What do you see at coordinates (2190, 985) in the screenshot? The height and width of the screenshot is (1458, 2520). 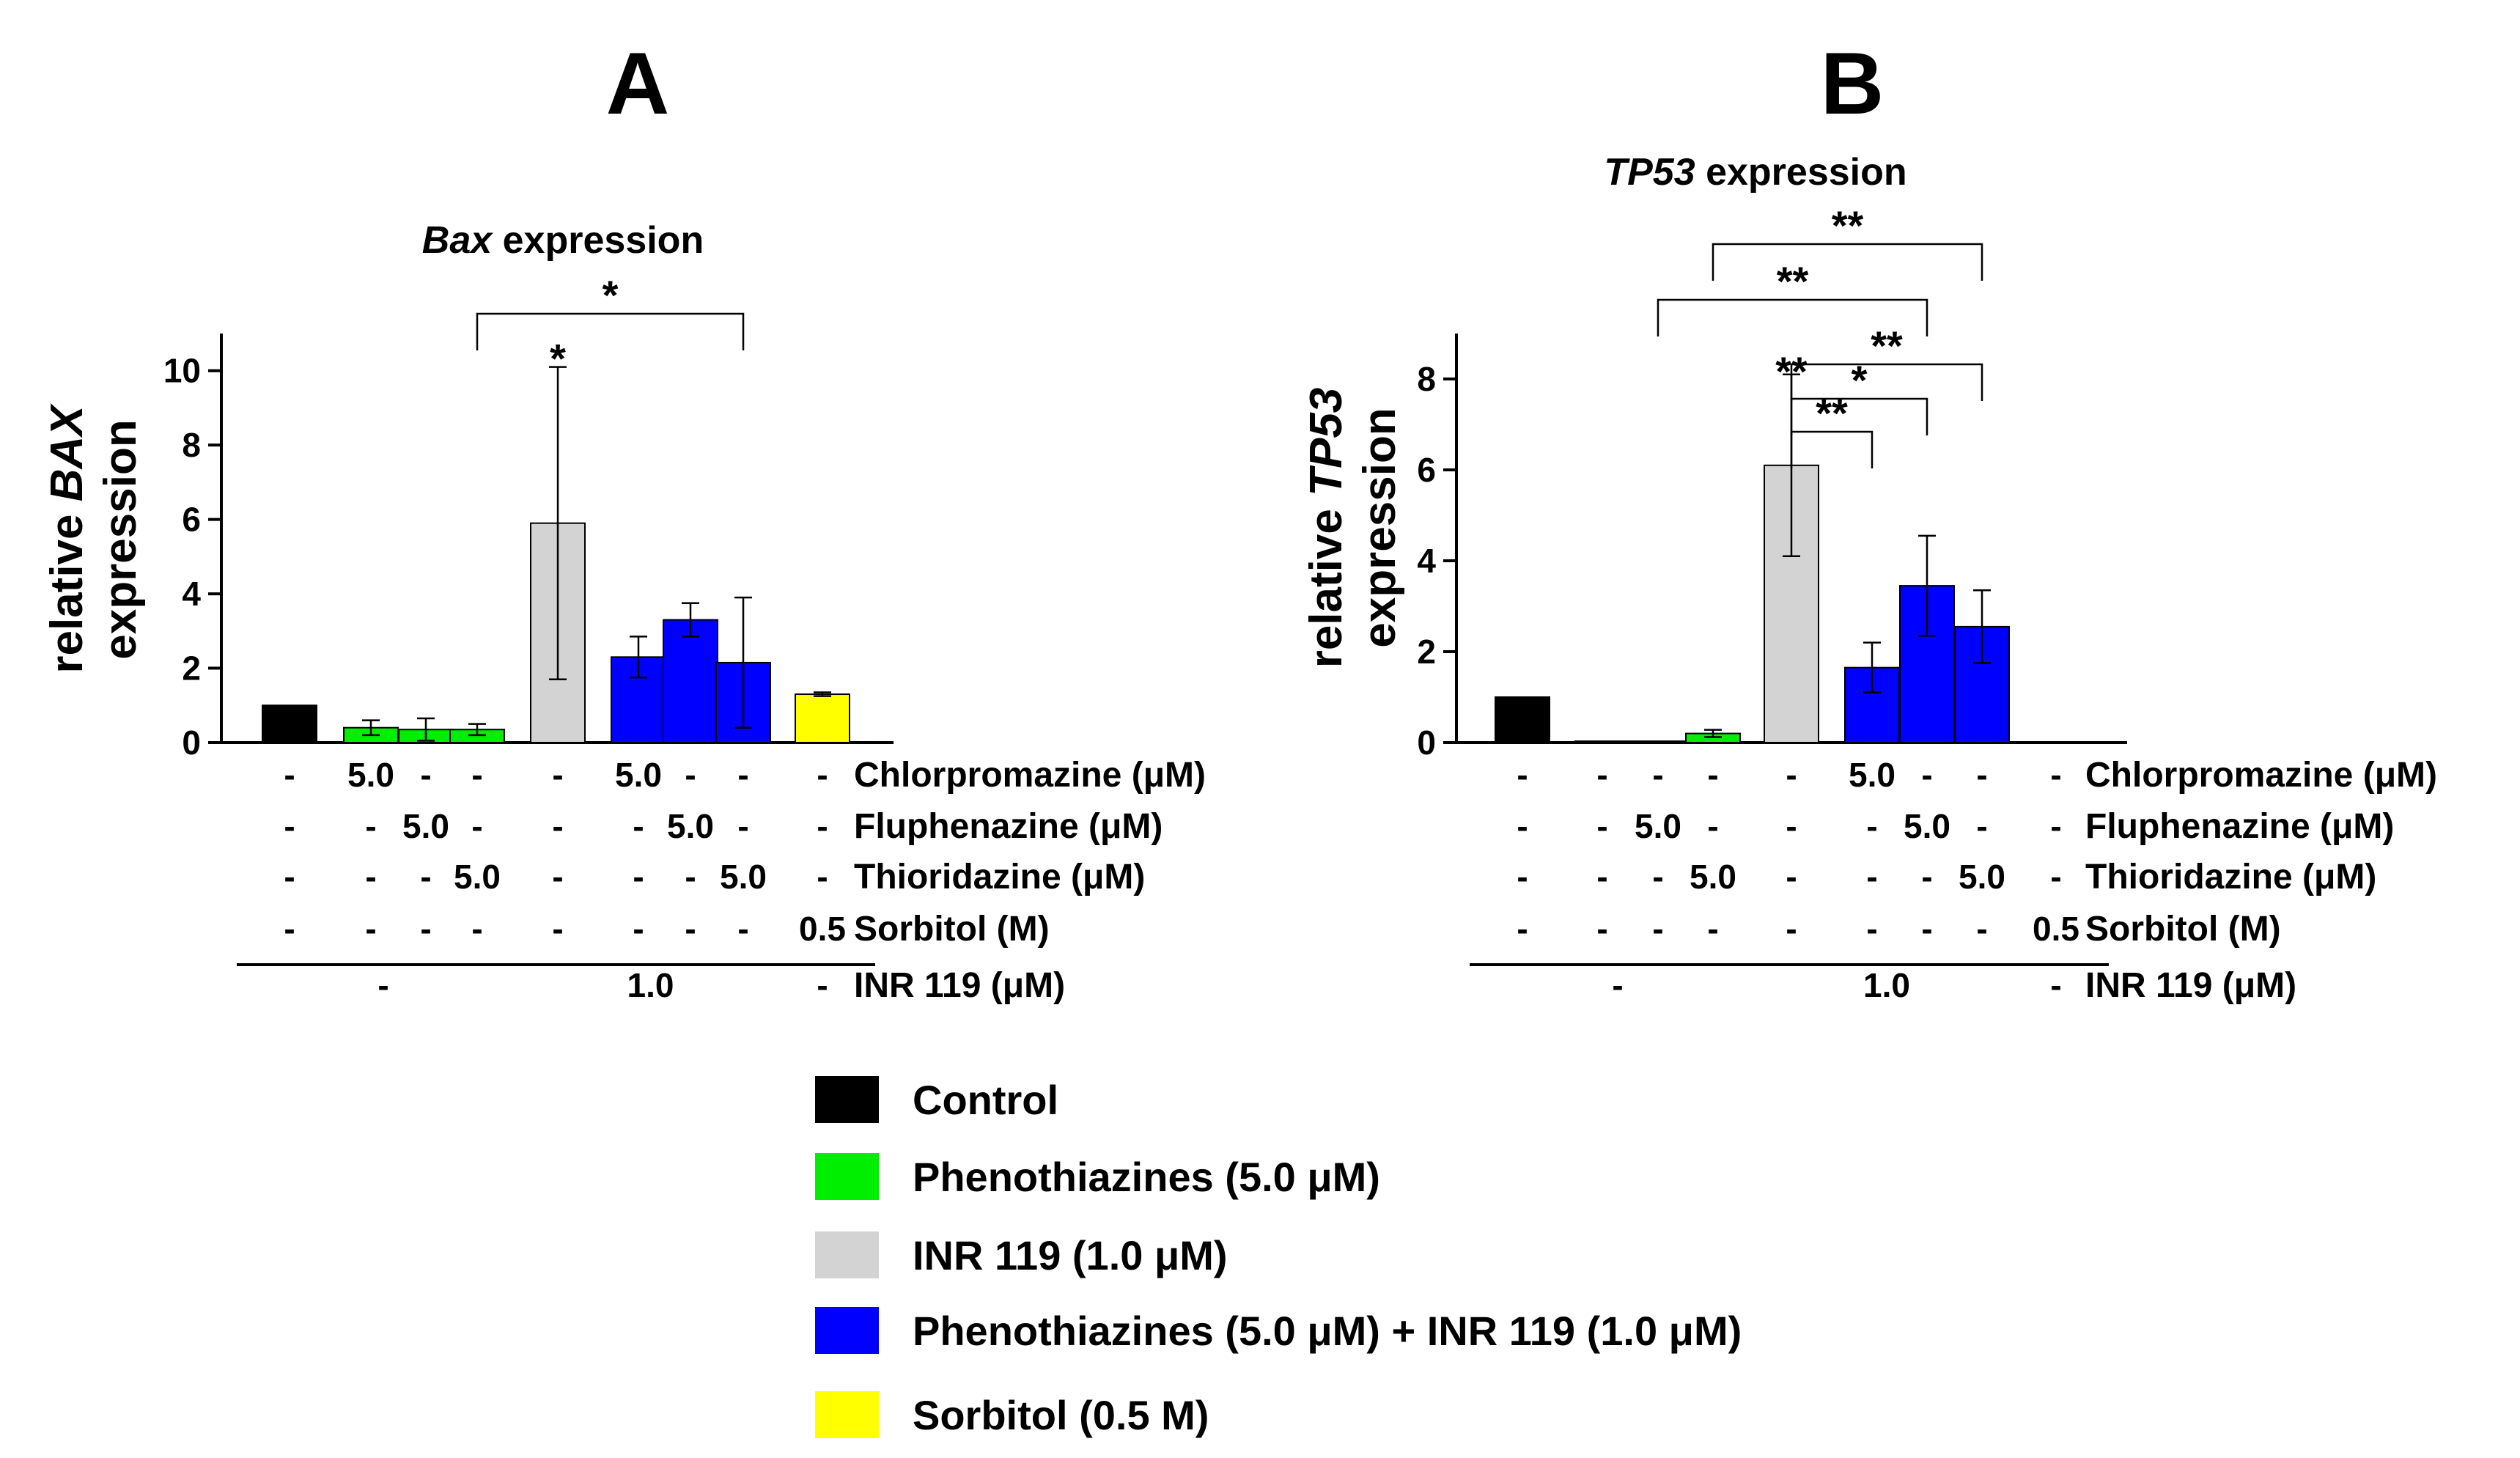 I see `inr-row-label: INR 119 (μM)` at bounding box center [2190, 985].